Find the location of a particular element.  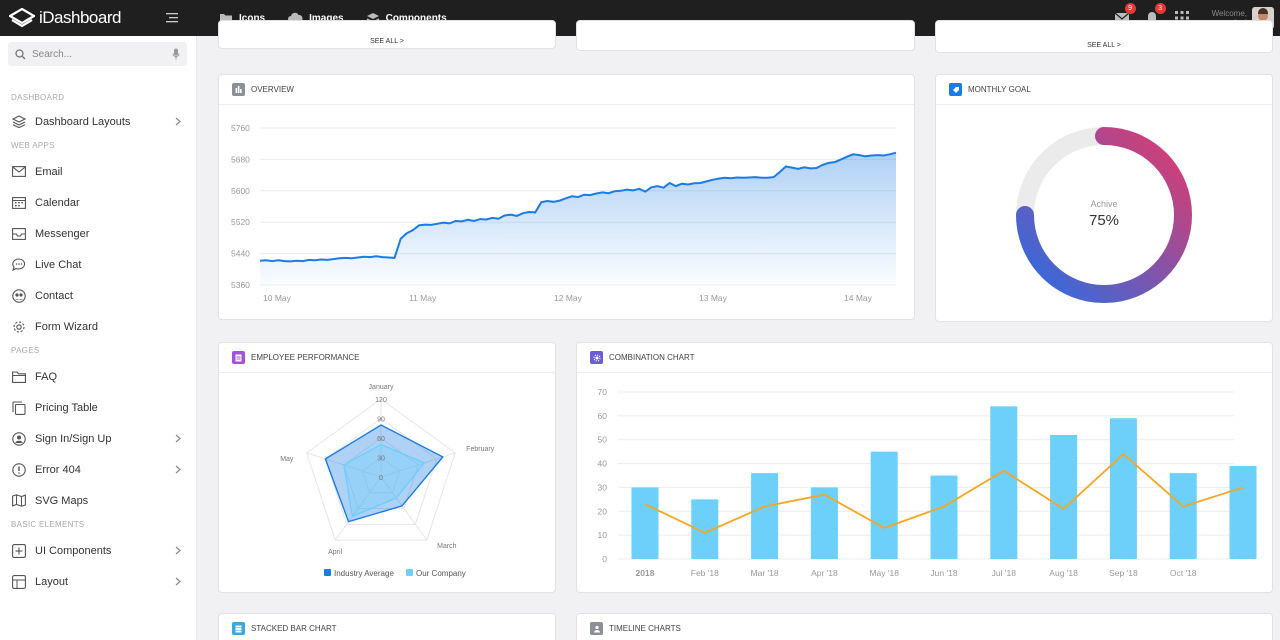

radar-axis is located at coordinates (404, 508).